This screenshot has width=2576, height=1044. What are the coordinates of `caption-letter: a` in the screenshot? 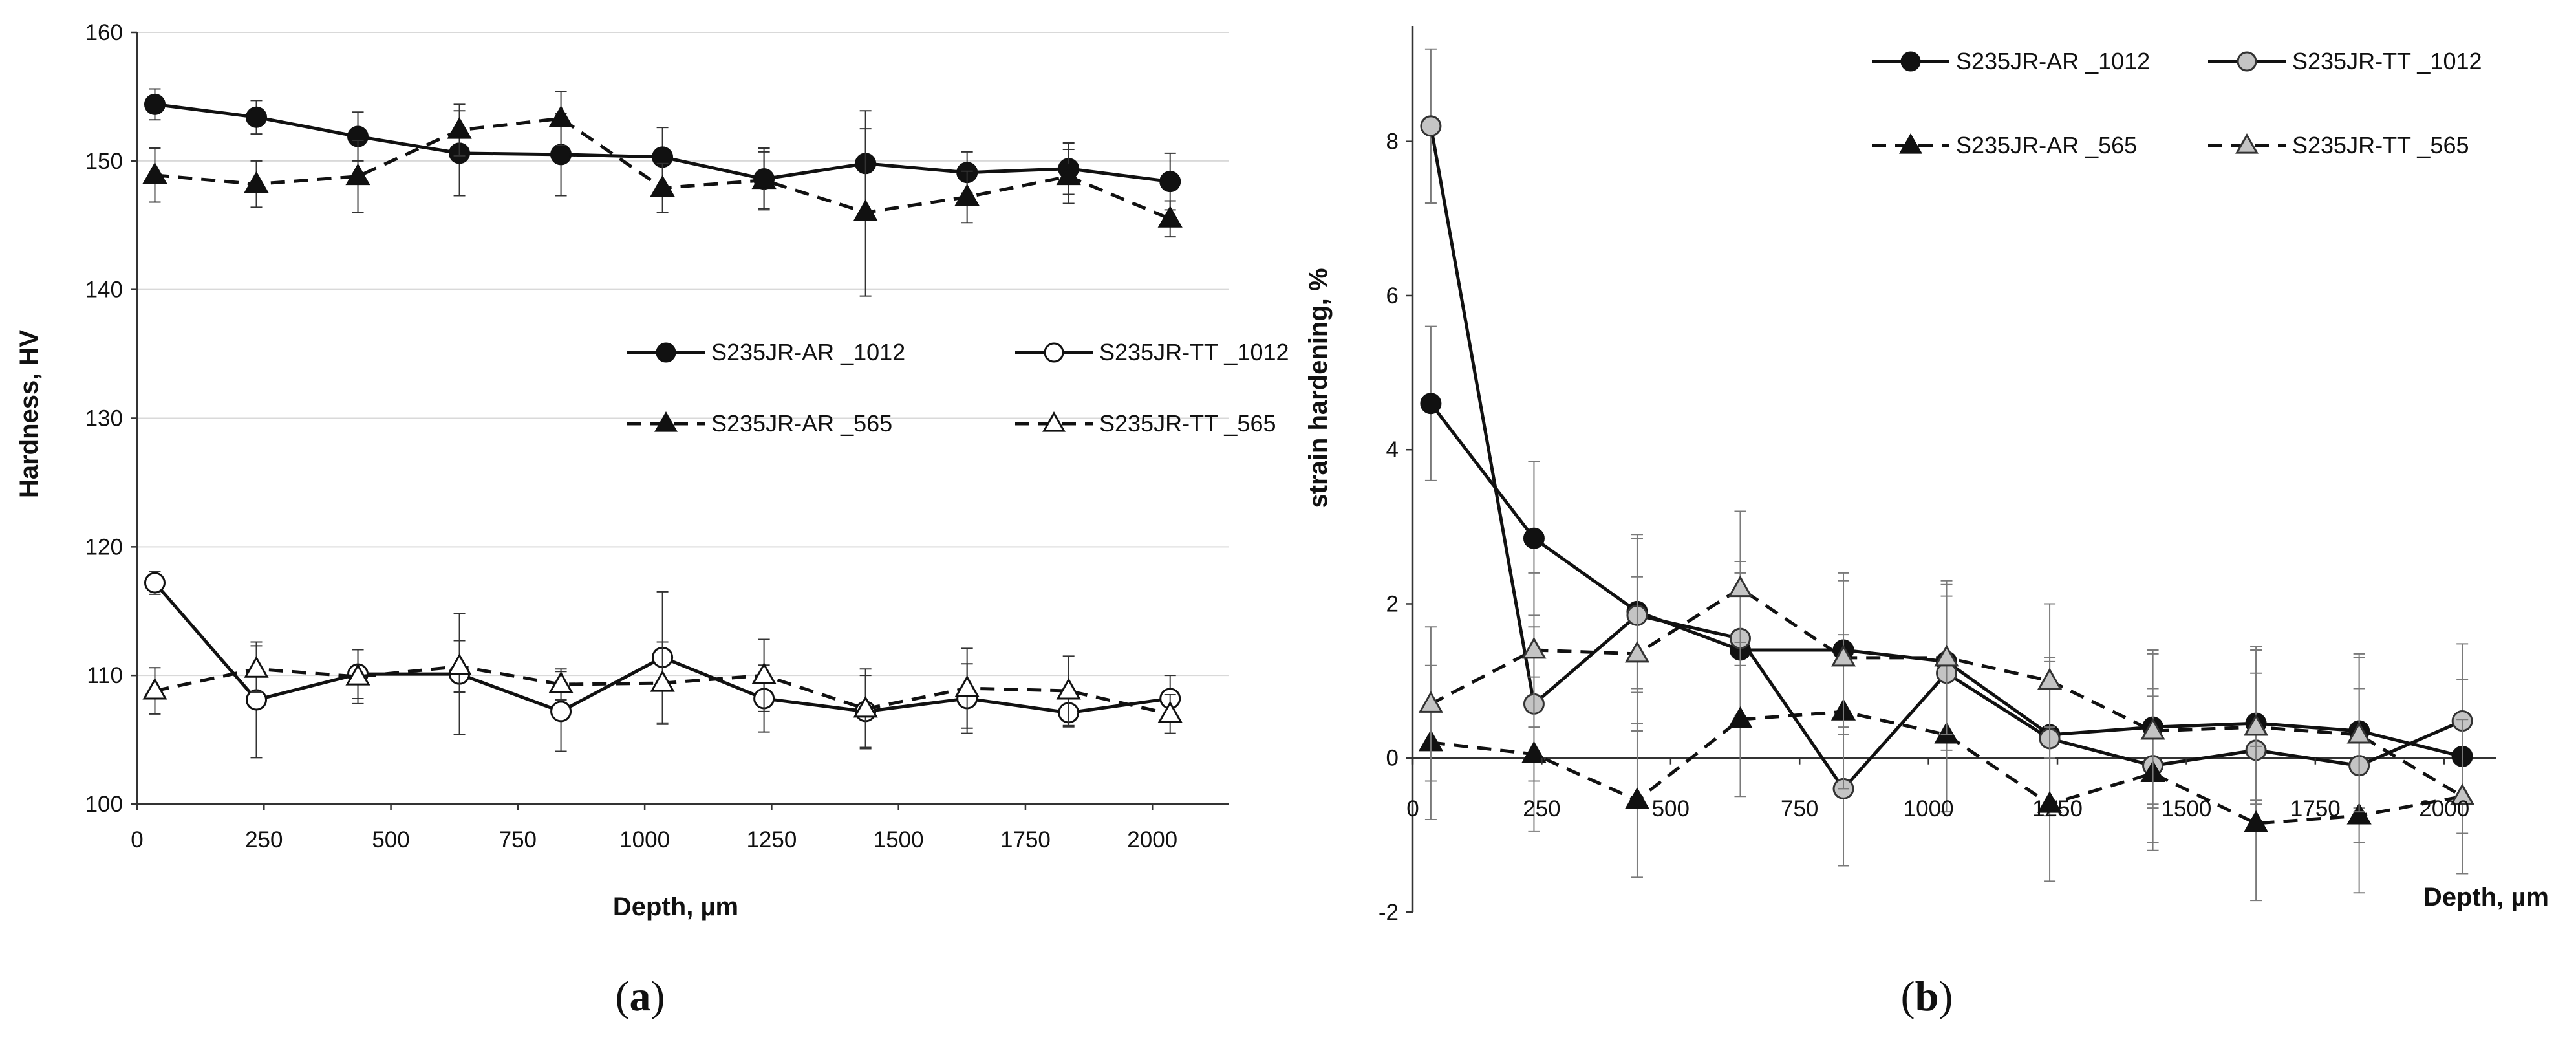 It's located at (640, 996).